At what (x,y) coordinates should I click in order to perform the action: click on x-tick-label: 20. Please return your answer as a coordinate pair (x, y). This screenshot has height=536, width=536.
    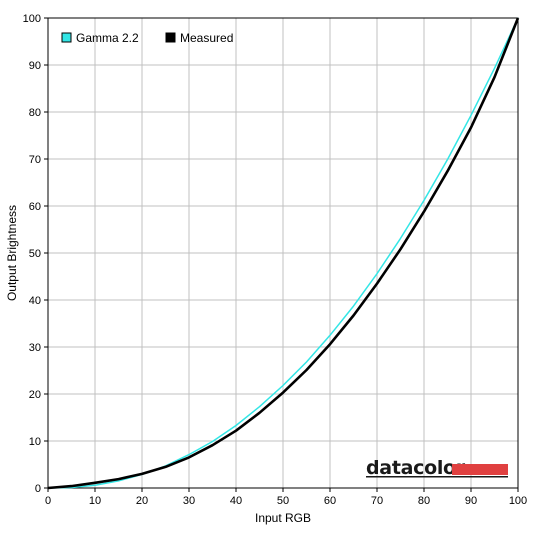
    Looking at the image, I should click on (142, 501).